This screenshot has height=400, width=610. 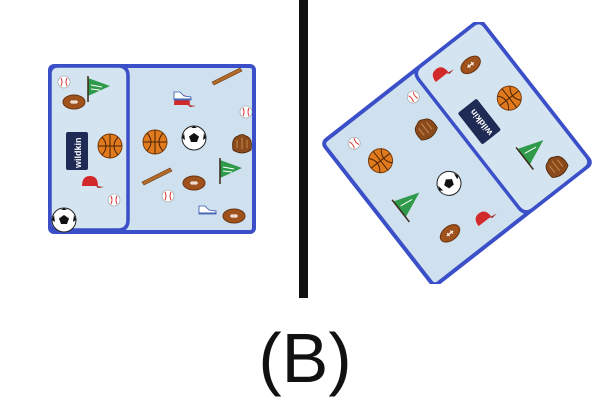 What do you see at coordinates (303, 149) in the screenshot?
I see `divider-line` at bounding box center [303, 149].